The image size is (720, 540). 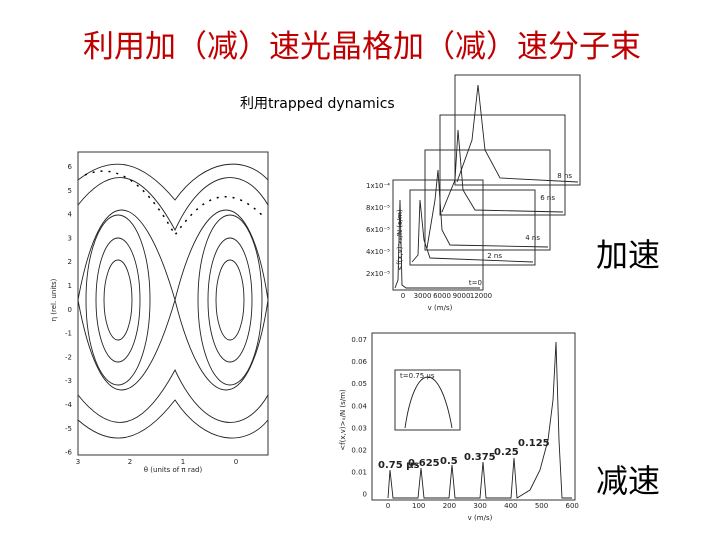 I want to click on accelerate-label: 加速, so click(x=628, y=255).